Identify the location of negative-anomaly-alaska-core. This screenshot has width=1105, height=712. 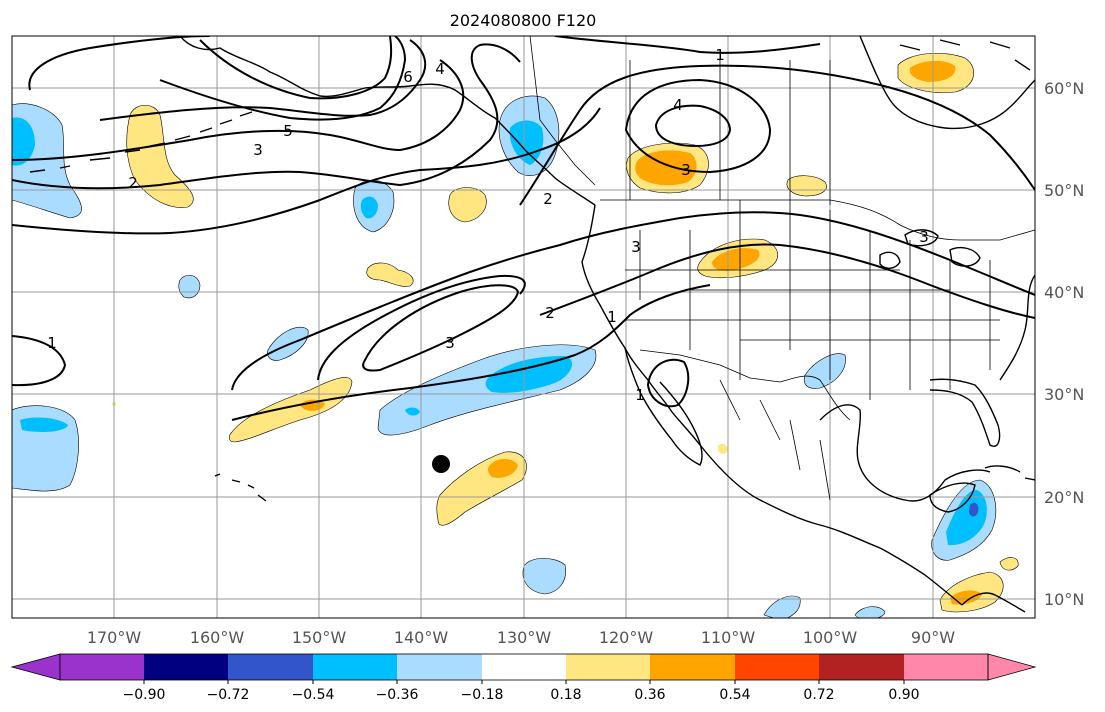
(526, 142).